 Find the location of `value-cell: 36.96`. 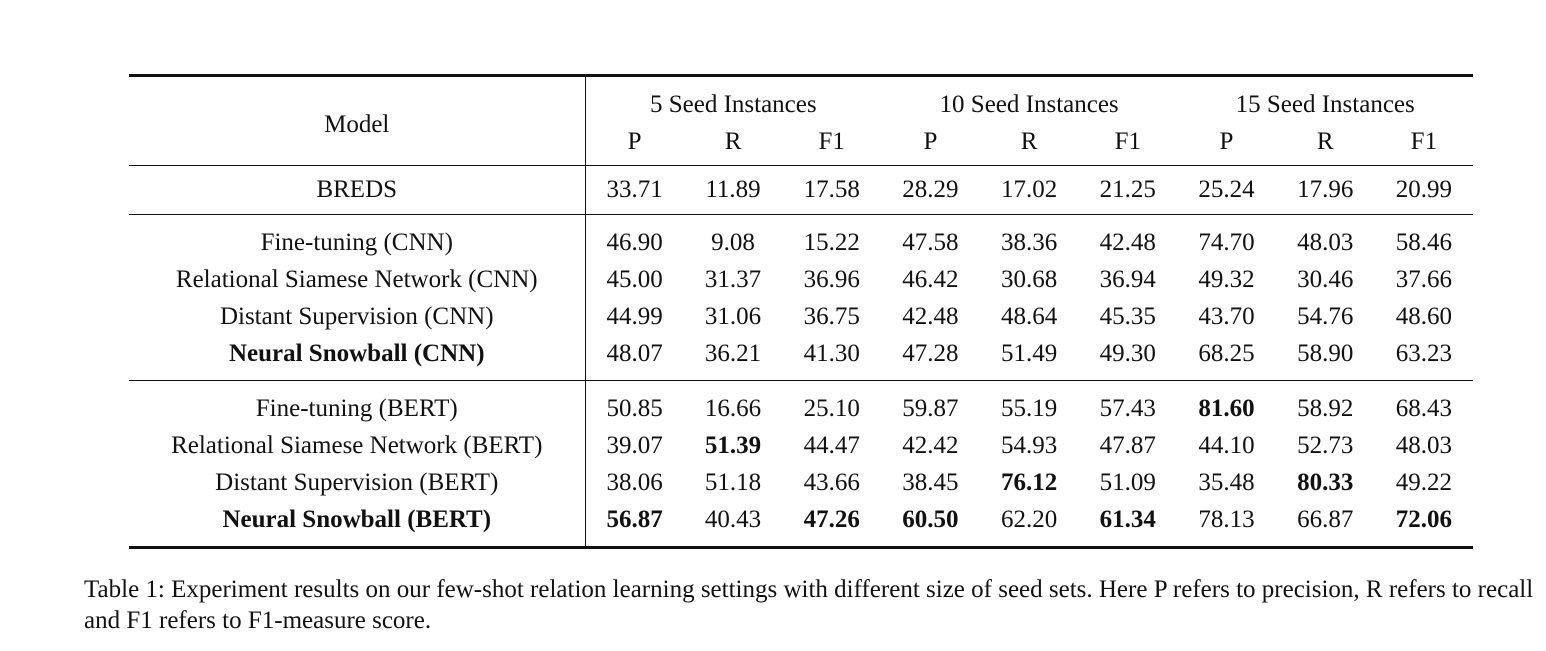

value-cell: 36.96 is located at coordinates (831, 279).